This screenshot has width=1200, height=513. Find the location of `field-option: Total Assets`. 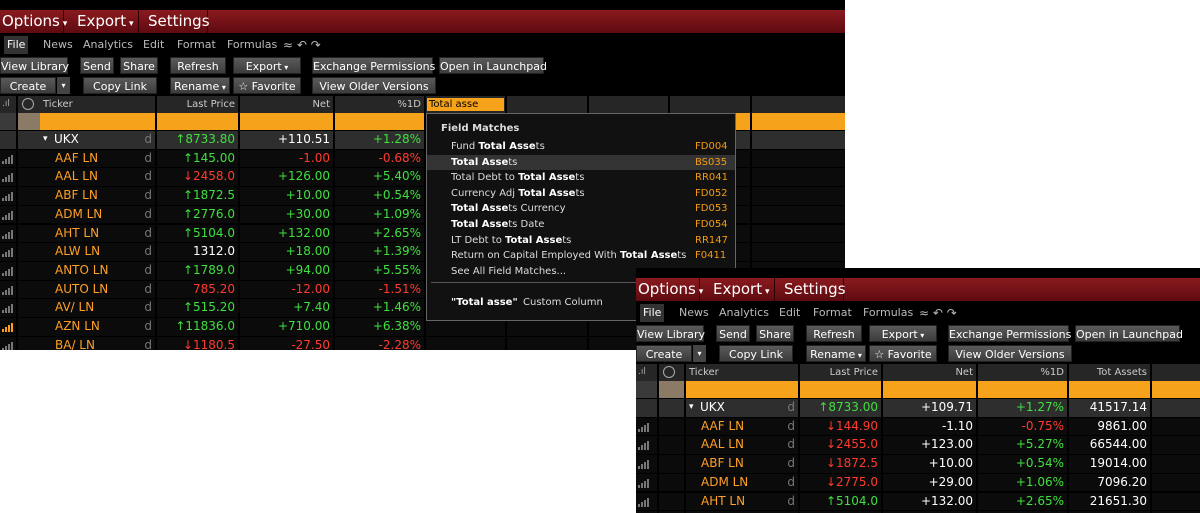

field-option: Total Assets is located at coordinates (484, 162).